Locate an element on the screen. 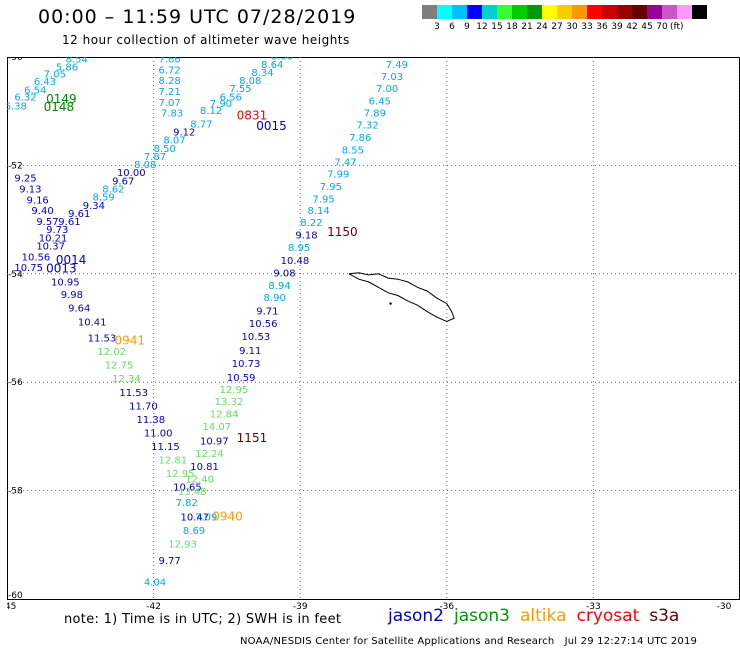 Image resolution: width=740 pixels, height=650 pixels. wave-height-label: 12.24 is located at coordinates (209, 454).